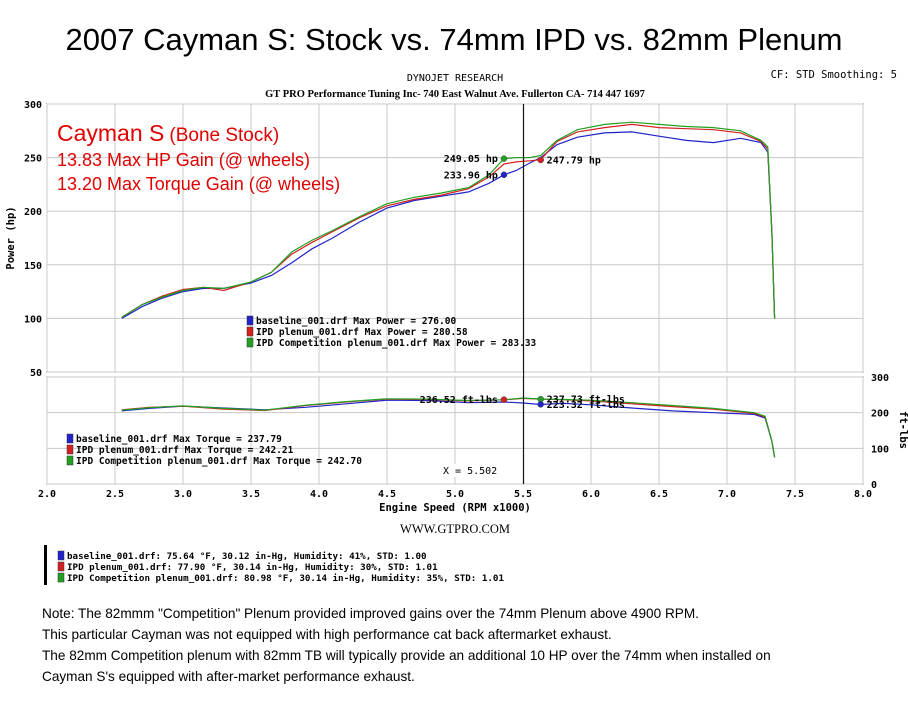 This screenshot has width=908, height=717. Describe the element at coordinates (33, 159) in the screenshot. I see `power-ytick-label: 250` at that location.